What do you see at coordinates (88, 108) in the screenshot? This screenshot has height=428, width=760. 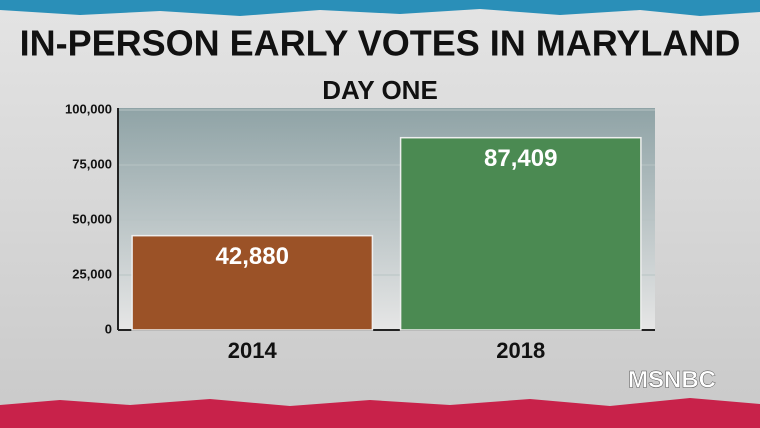 I see `y-tick-label: 100,000` at bounding box center [88, 108].